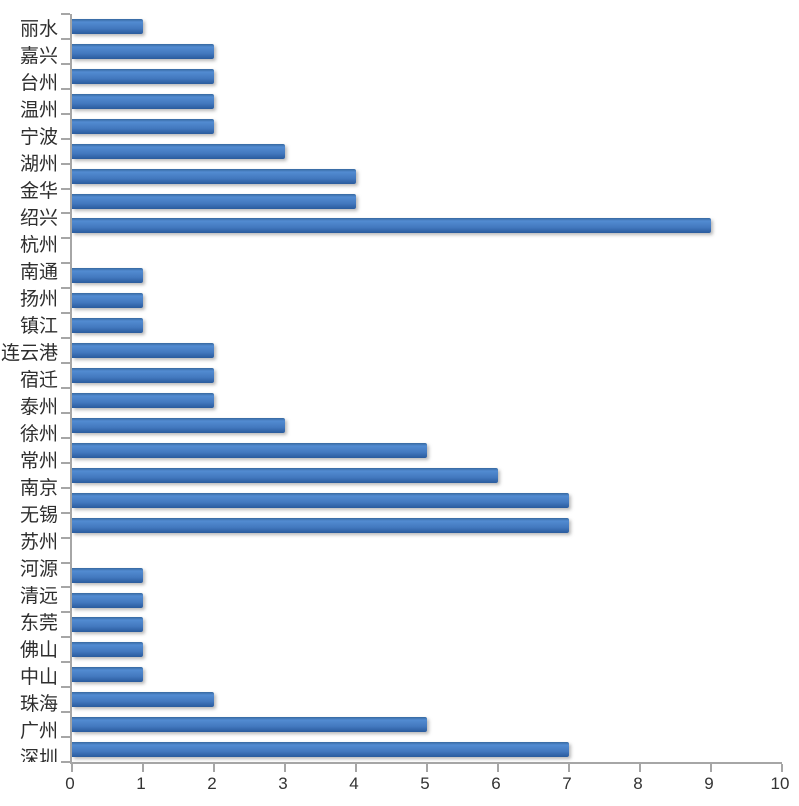  What do you see at coordinates (38, 245) in the screenshot?
I see `category-label: 杭州` at bounding box center [38, 245].